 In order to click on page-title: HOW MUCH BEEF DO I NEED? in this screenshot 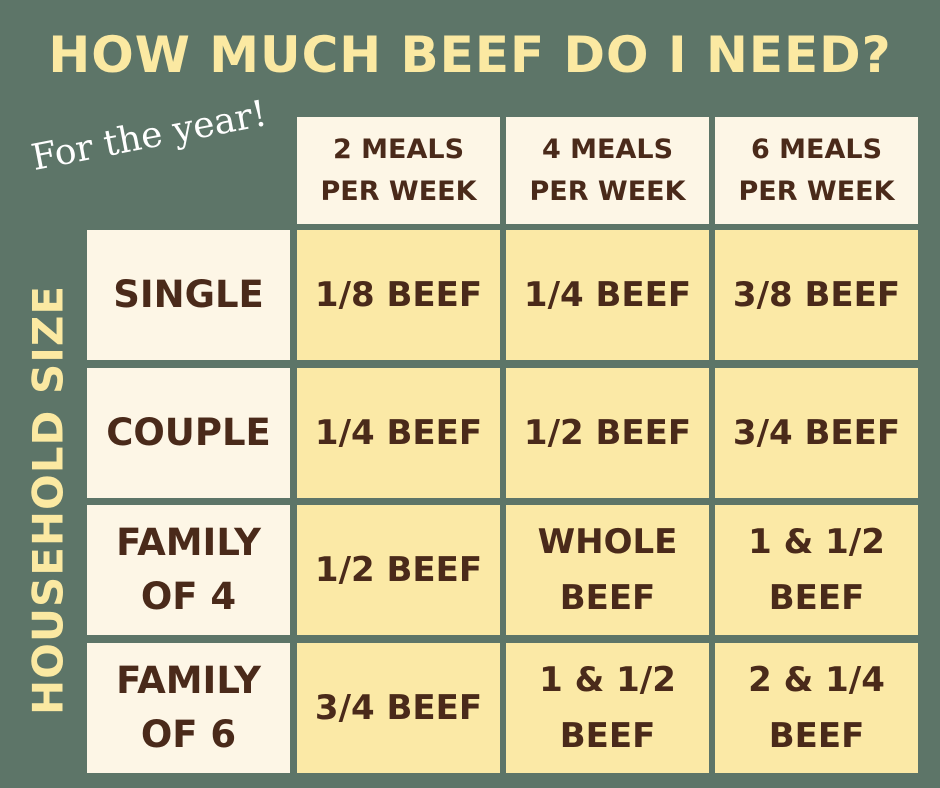, I will do `click(470, 55)`.